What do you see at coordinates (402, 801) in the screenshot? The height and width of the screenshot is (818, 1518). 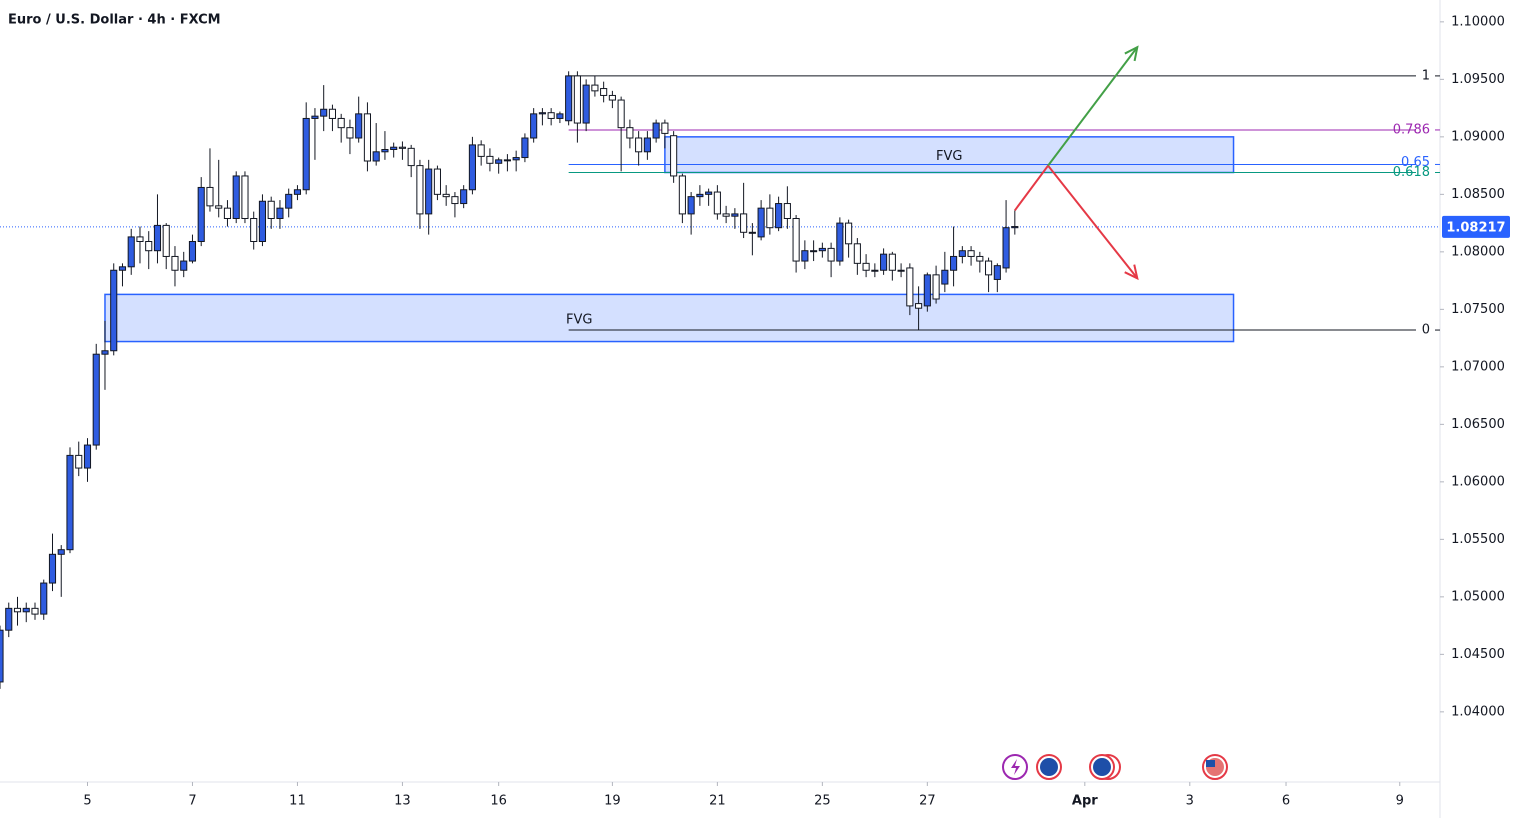 I see `x-tick-label: 13` at bounding box center [402, 801].